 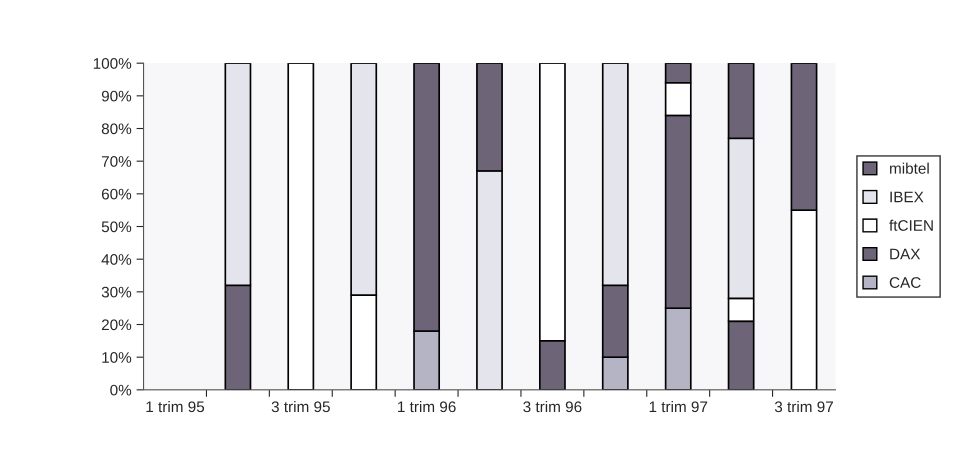 I want to click on legend-label: DAX, so click(x=905, y=254).